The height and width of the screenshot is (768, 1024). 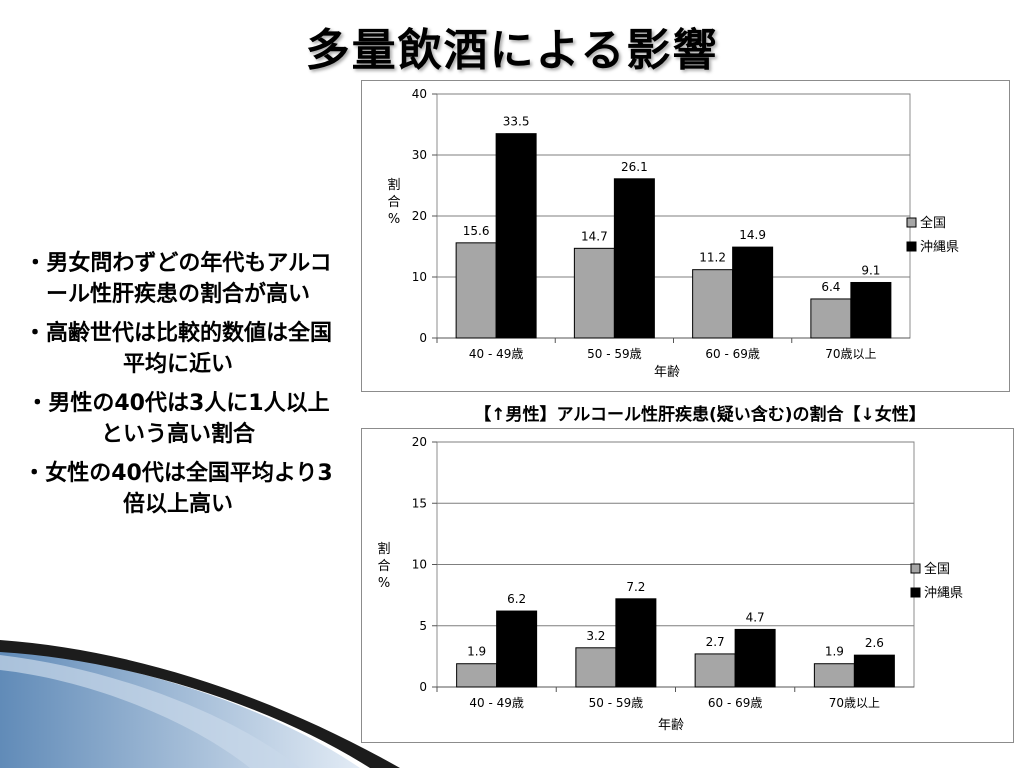 I want to click on male-x-tick-label: 60 - 69歳, so click(x=732, y=354).